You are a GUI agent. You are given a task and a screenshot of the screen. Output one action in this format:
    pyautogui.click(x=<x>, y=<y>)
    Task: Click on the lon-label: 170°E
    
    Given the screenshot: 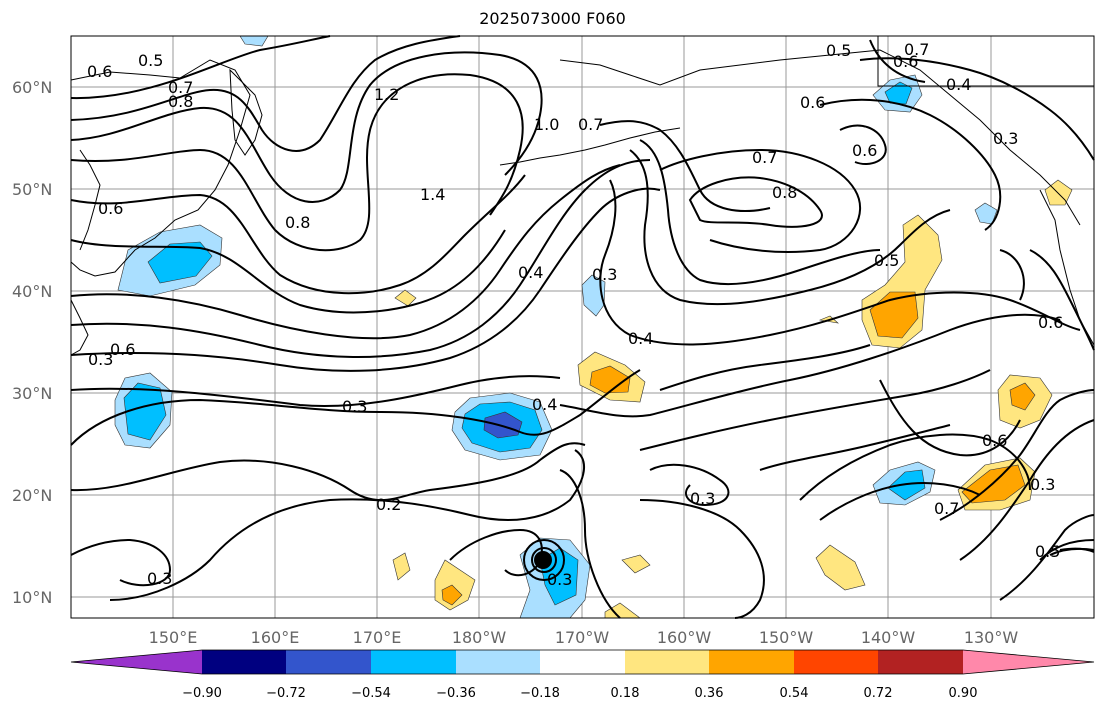 What is the action you would take?
    pyautogui.click(x=377, y=637)
    